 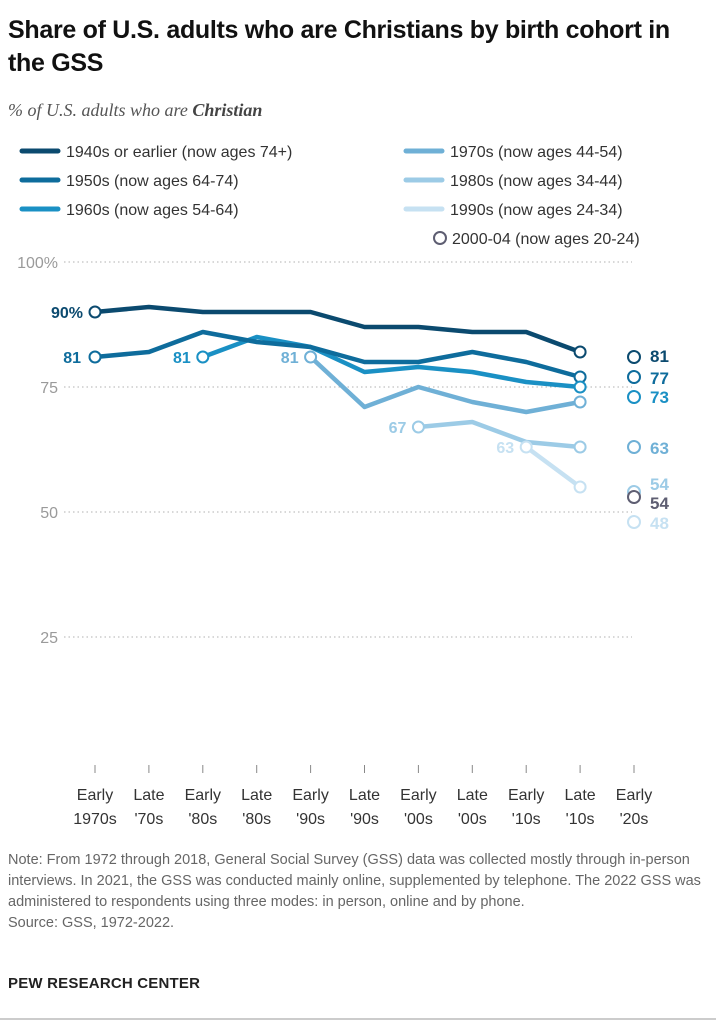 What do you see at coordinates (472, 819) in the screenshot?
I see `x-tick-label-bottom-7: '00s` at bounding box center [472, 819].